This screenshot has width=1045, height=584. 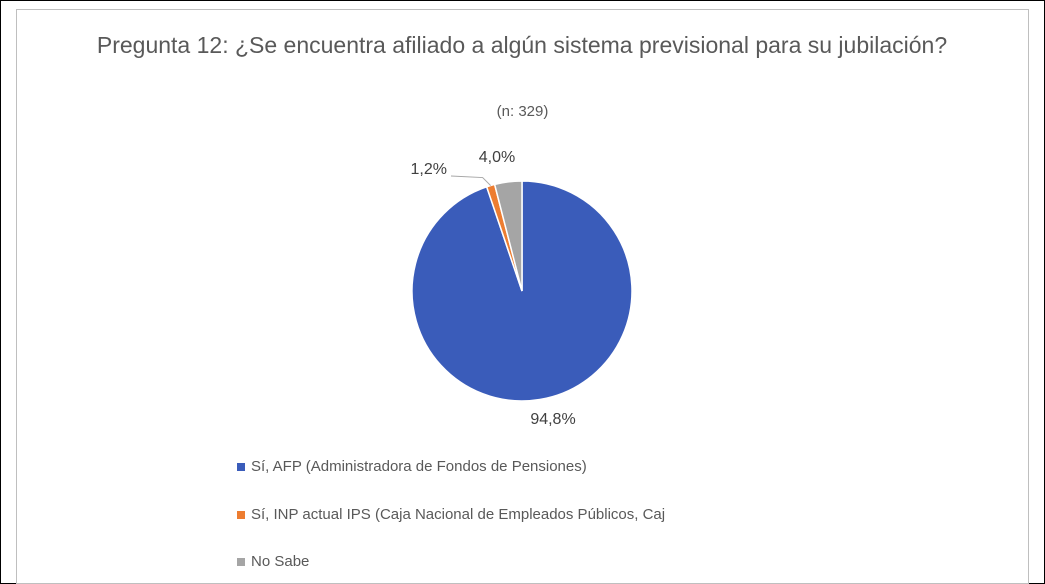 I want to click on data-label: 4,0%, so click(x=497, y=157).